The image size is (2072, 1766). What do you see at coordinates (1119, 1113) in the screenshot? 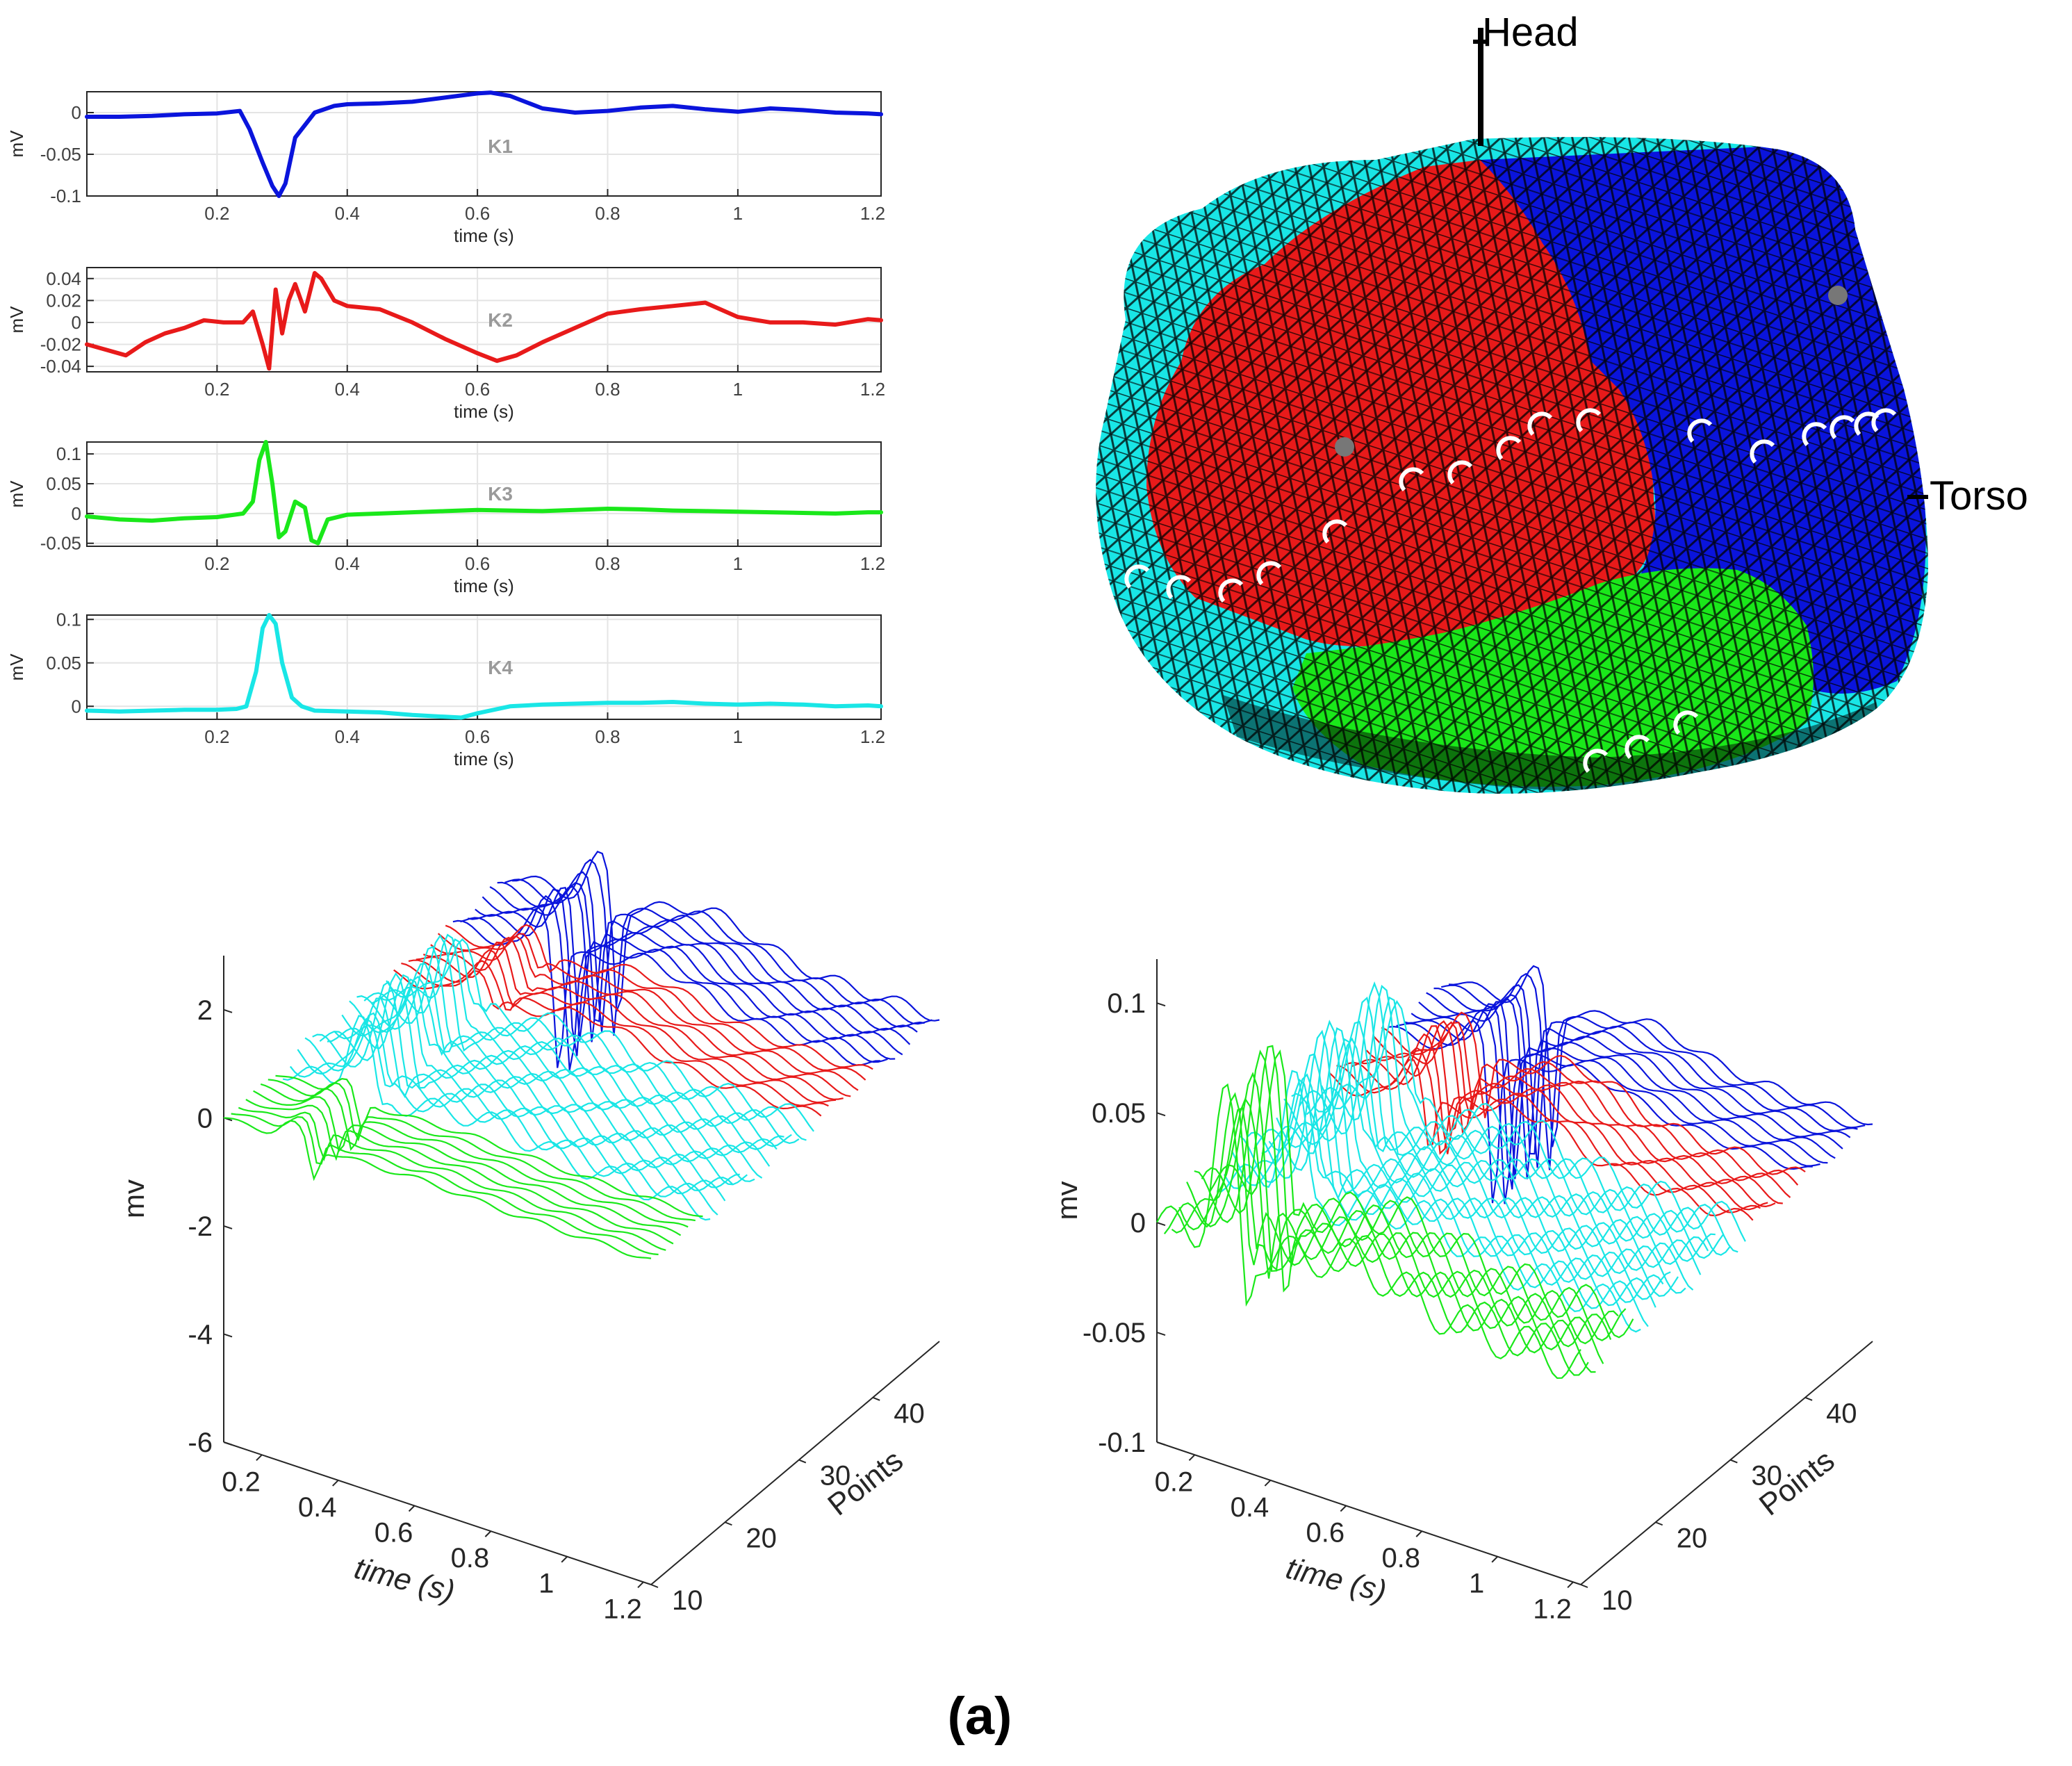
I see `y-tick-label: 0.05` at bounding box center [1119, 1113].